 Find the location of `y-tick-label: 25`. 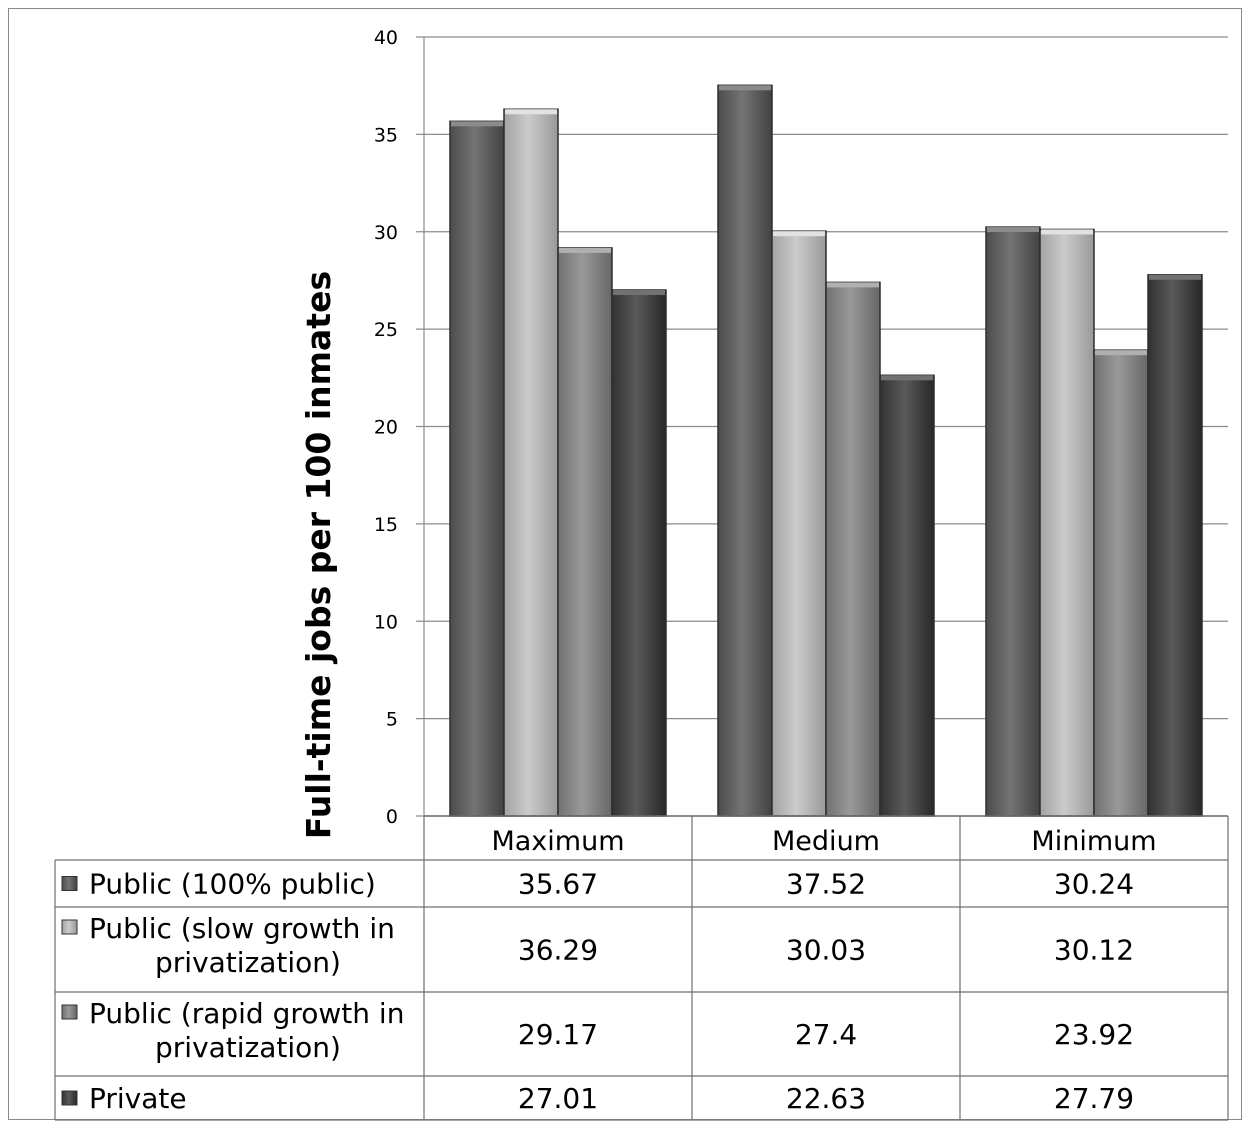

y-tick-label: 25 is located at coordinates (386, 330).